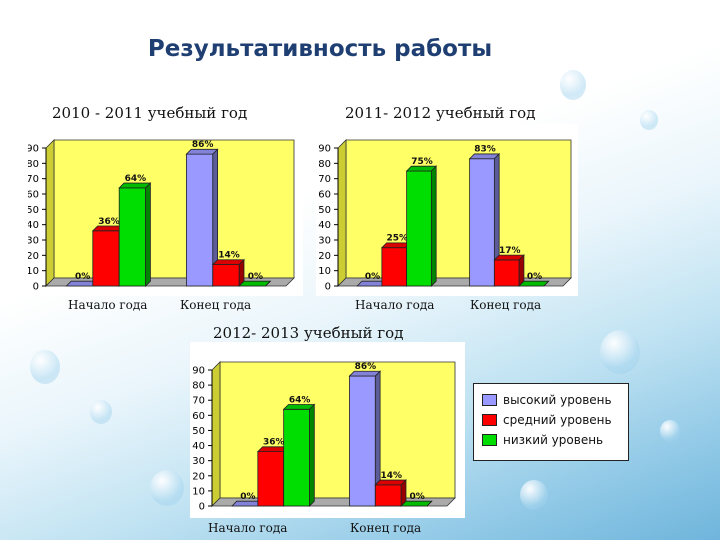  I want to click on legend-label-medium: средний уровень, so click(557, 420).